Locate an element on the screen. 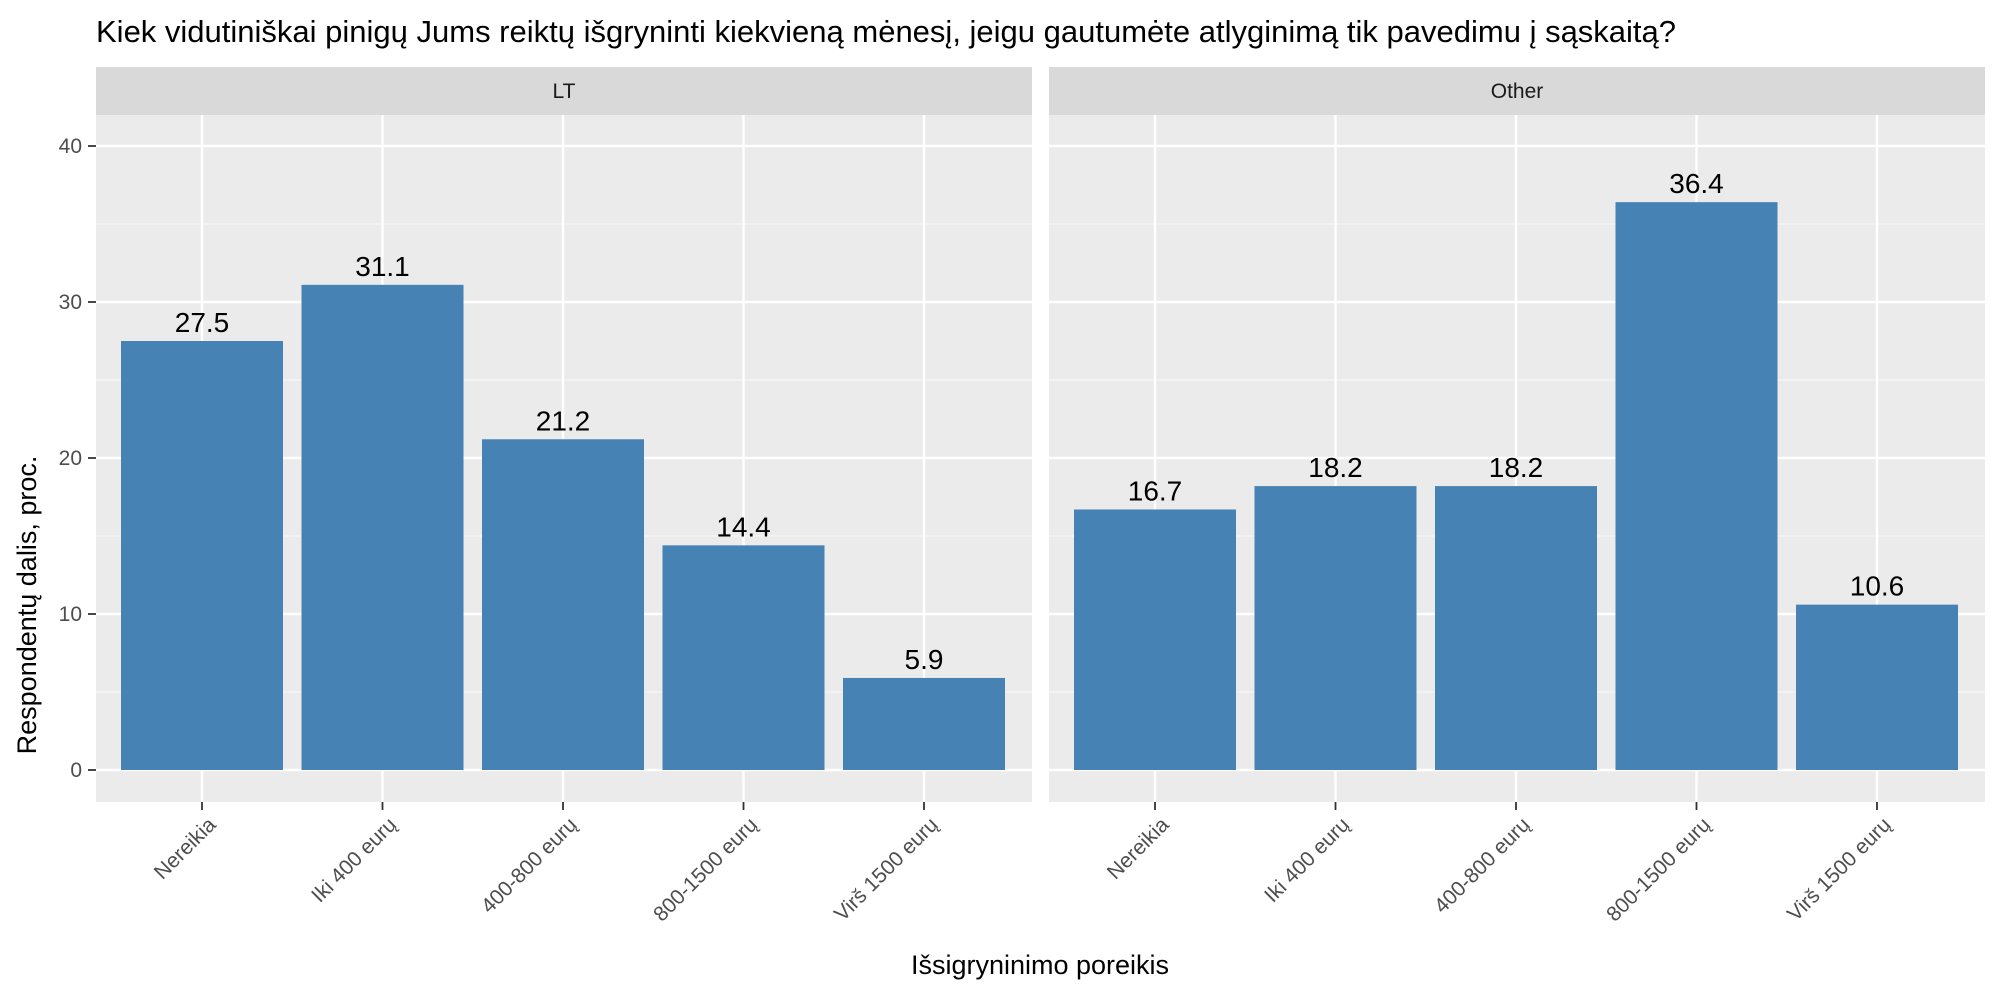  y-axis: 0 10 20 30 40 is located at coordinates (77, 458).